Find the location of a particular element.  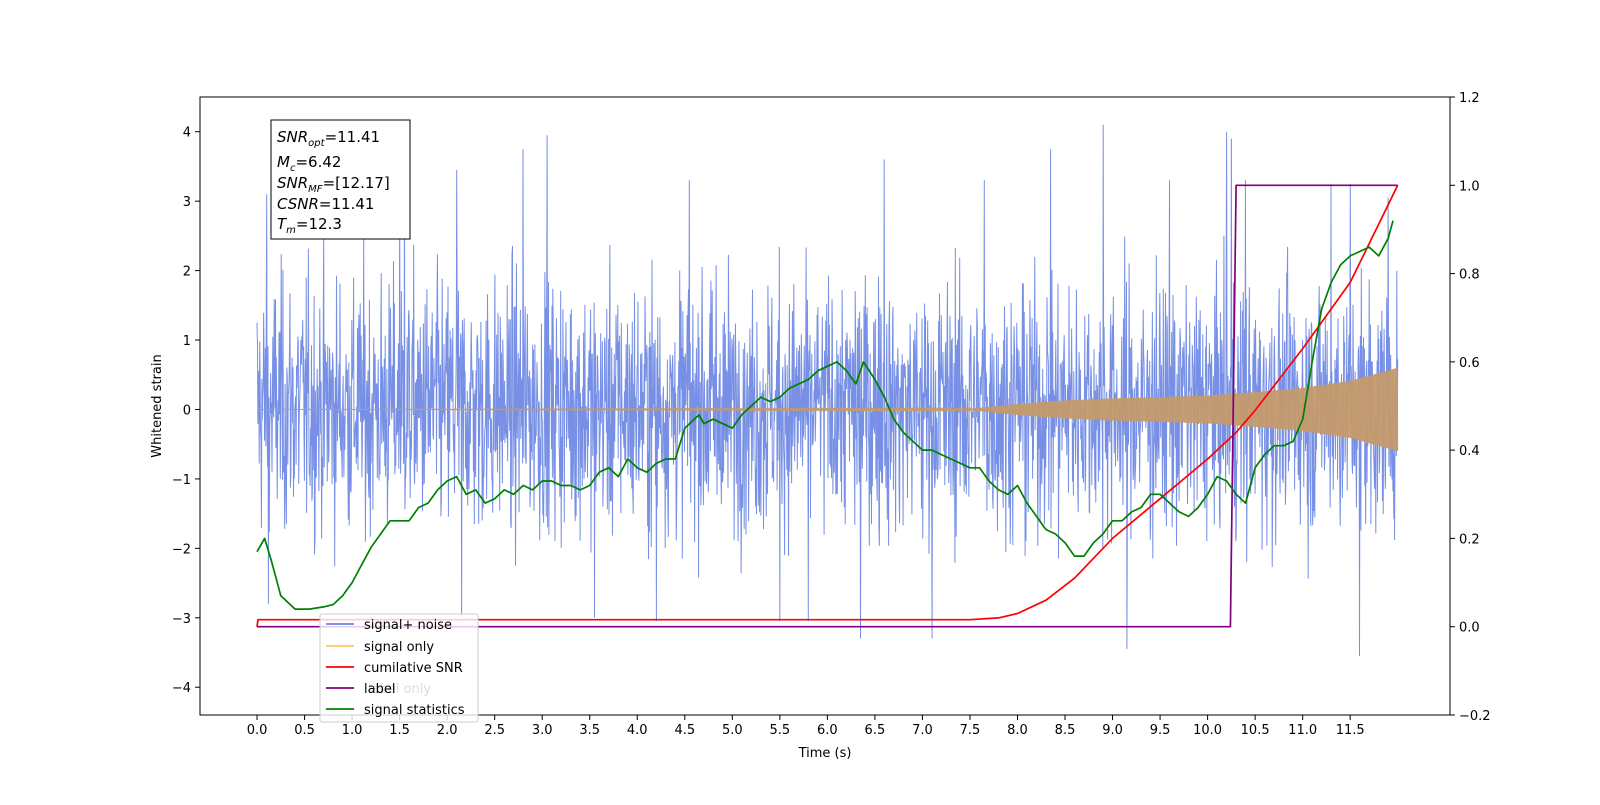

y-tick-label: −1 is located at coordinates (181, 480).